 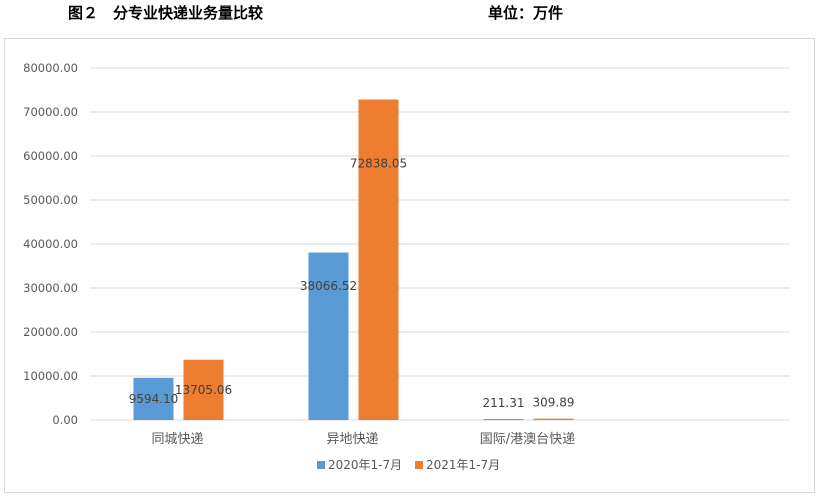 I want to click on x-category-label: 同城快递, so click(x=177, y=439).